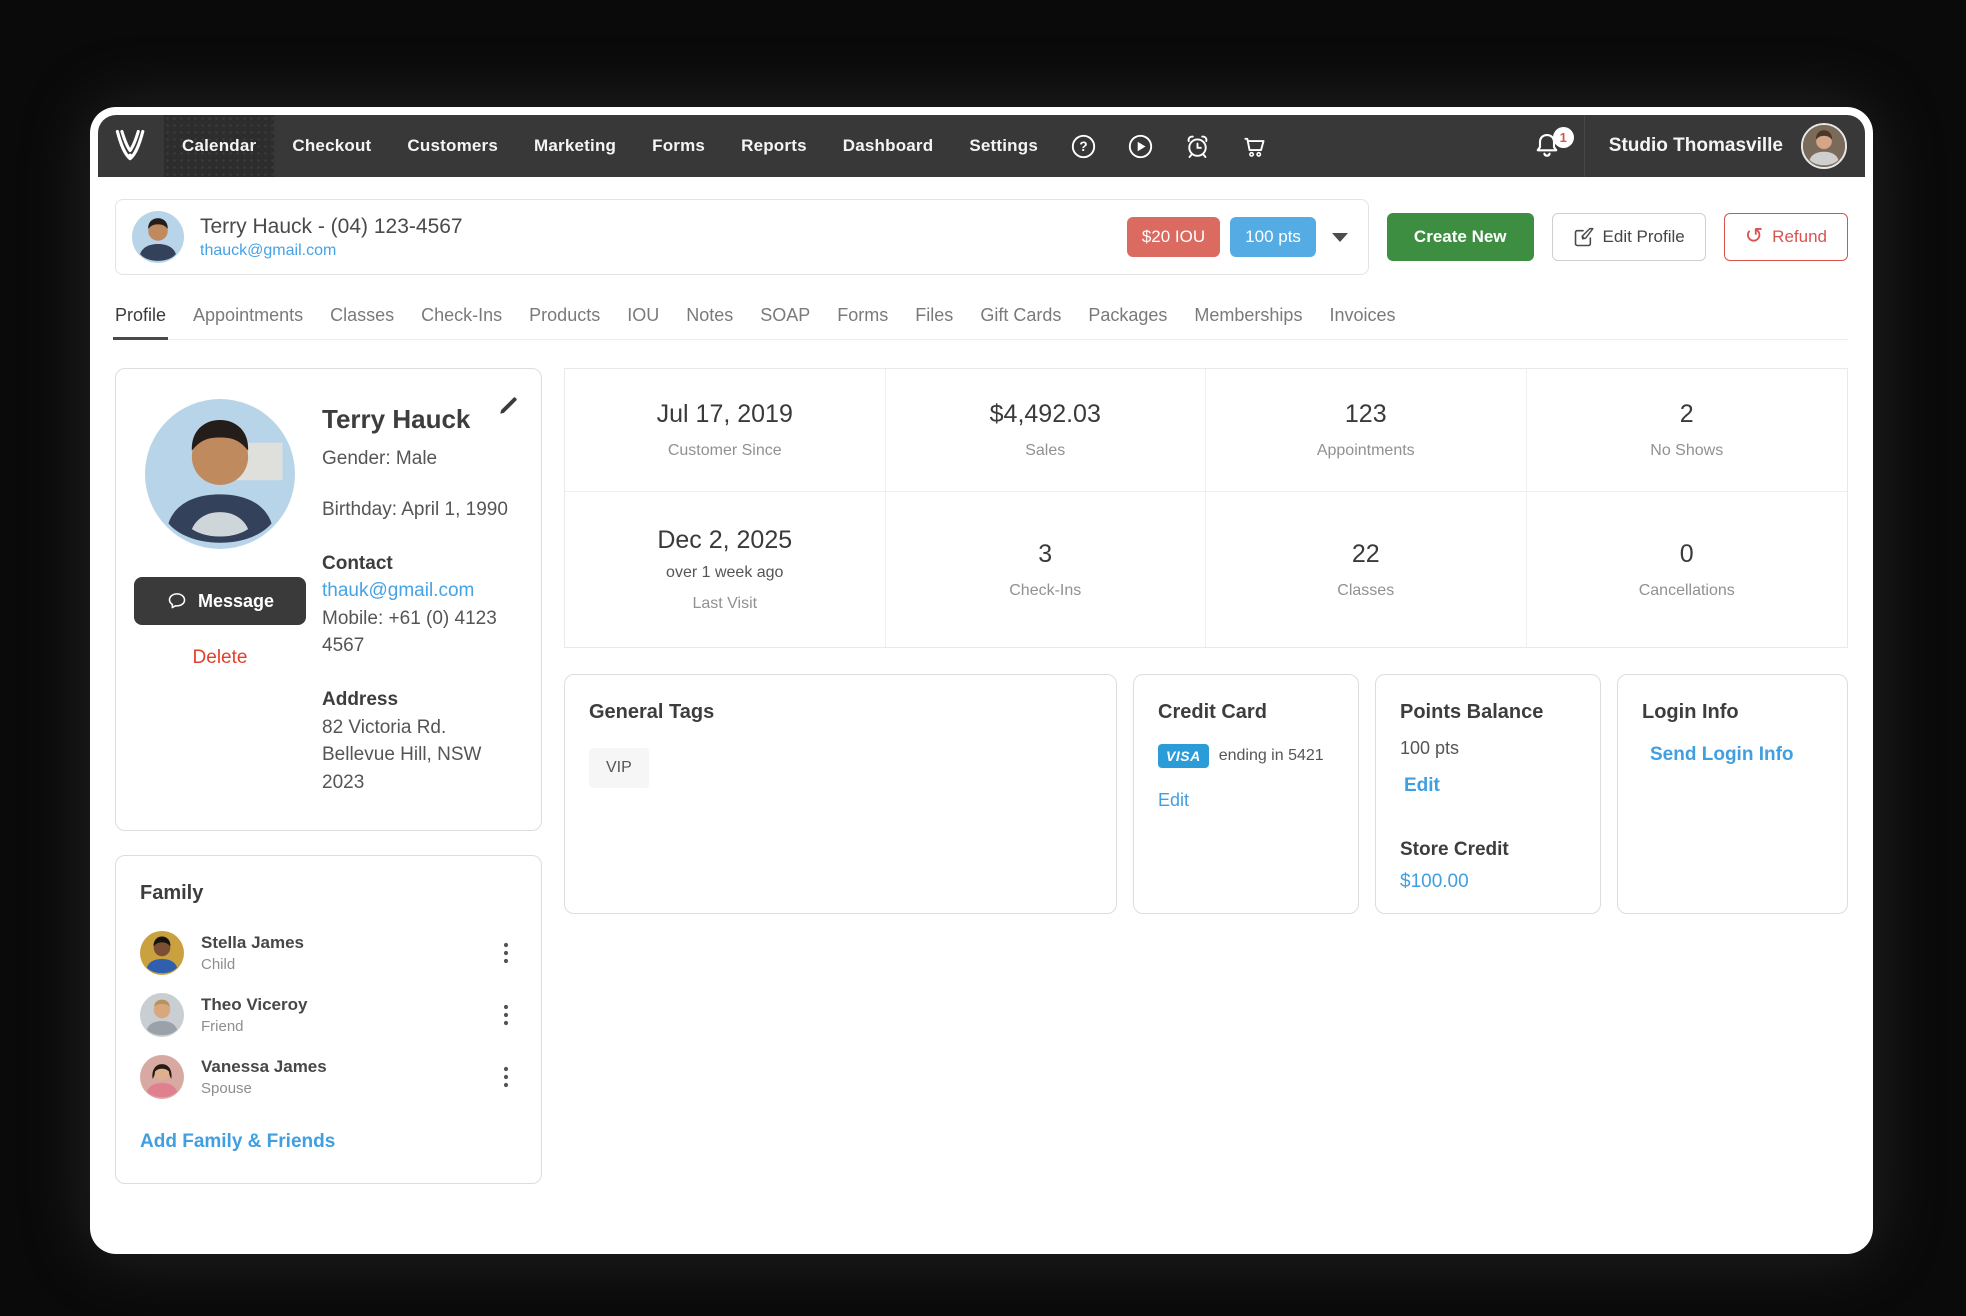  I want to click on edit-square-icon, so click(1584, 236).